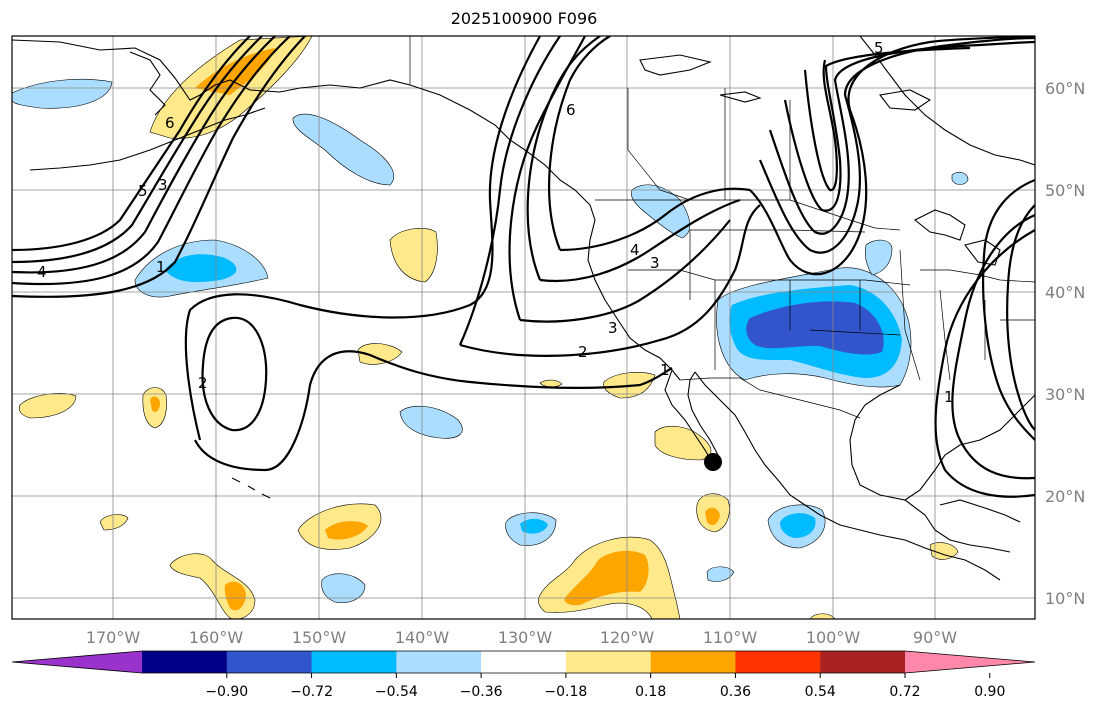 This screenshot has height=712, width=1105. What do you see at coordinates (713, 462) in the screenshot?
I see `location-marker` at bounding box center [713, 462].